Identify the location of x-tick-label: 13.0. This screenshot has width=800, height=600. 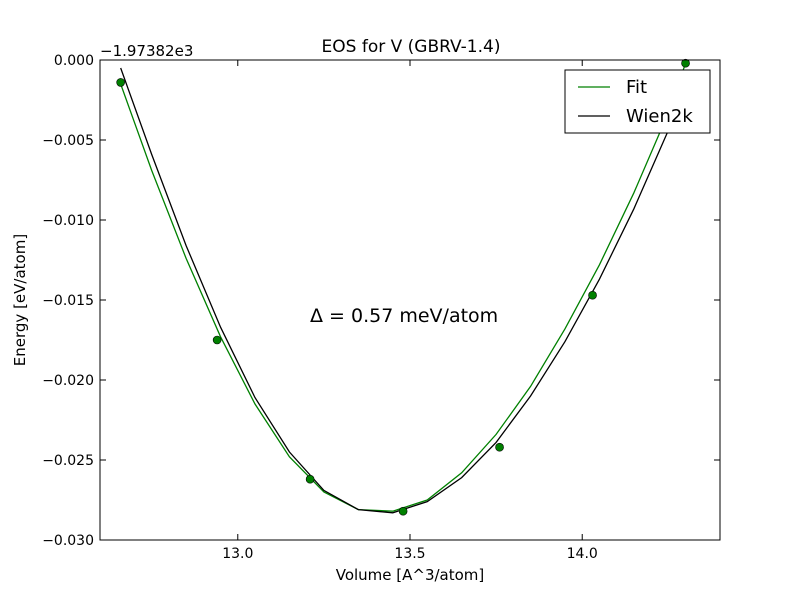
(237, 554).